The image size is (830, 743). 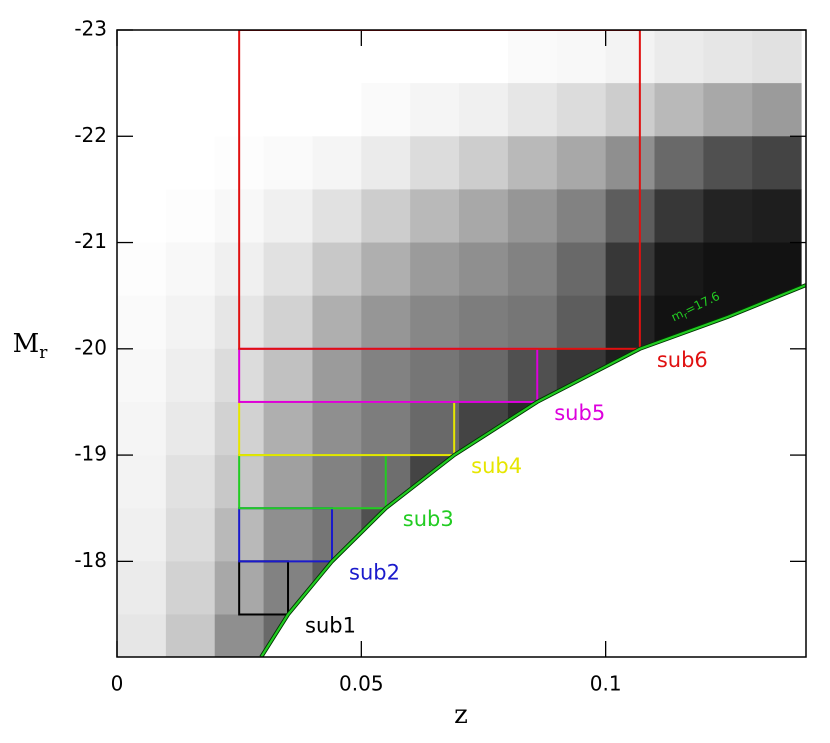 What do you see at coordinates (428, 519) in the screenshot?
I see `sample-label: sub3` at bounding box center [428, 519].